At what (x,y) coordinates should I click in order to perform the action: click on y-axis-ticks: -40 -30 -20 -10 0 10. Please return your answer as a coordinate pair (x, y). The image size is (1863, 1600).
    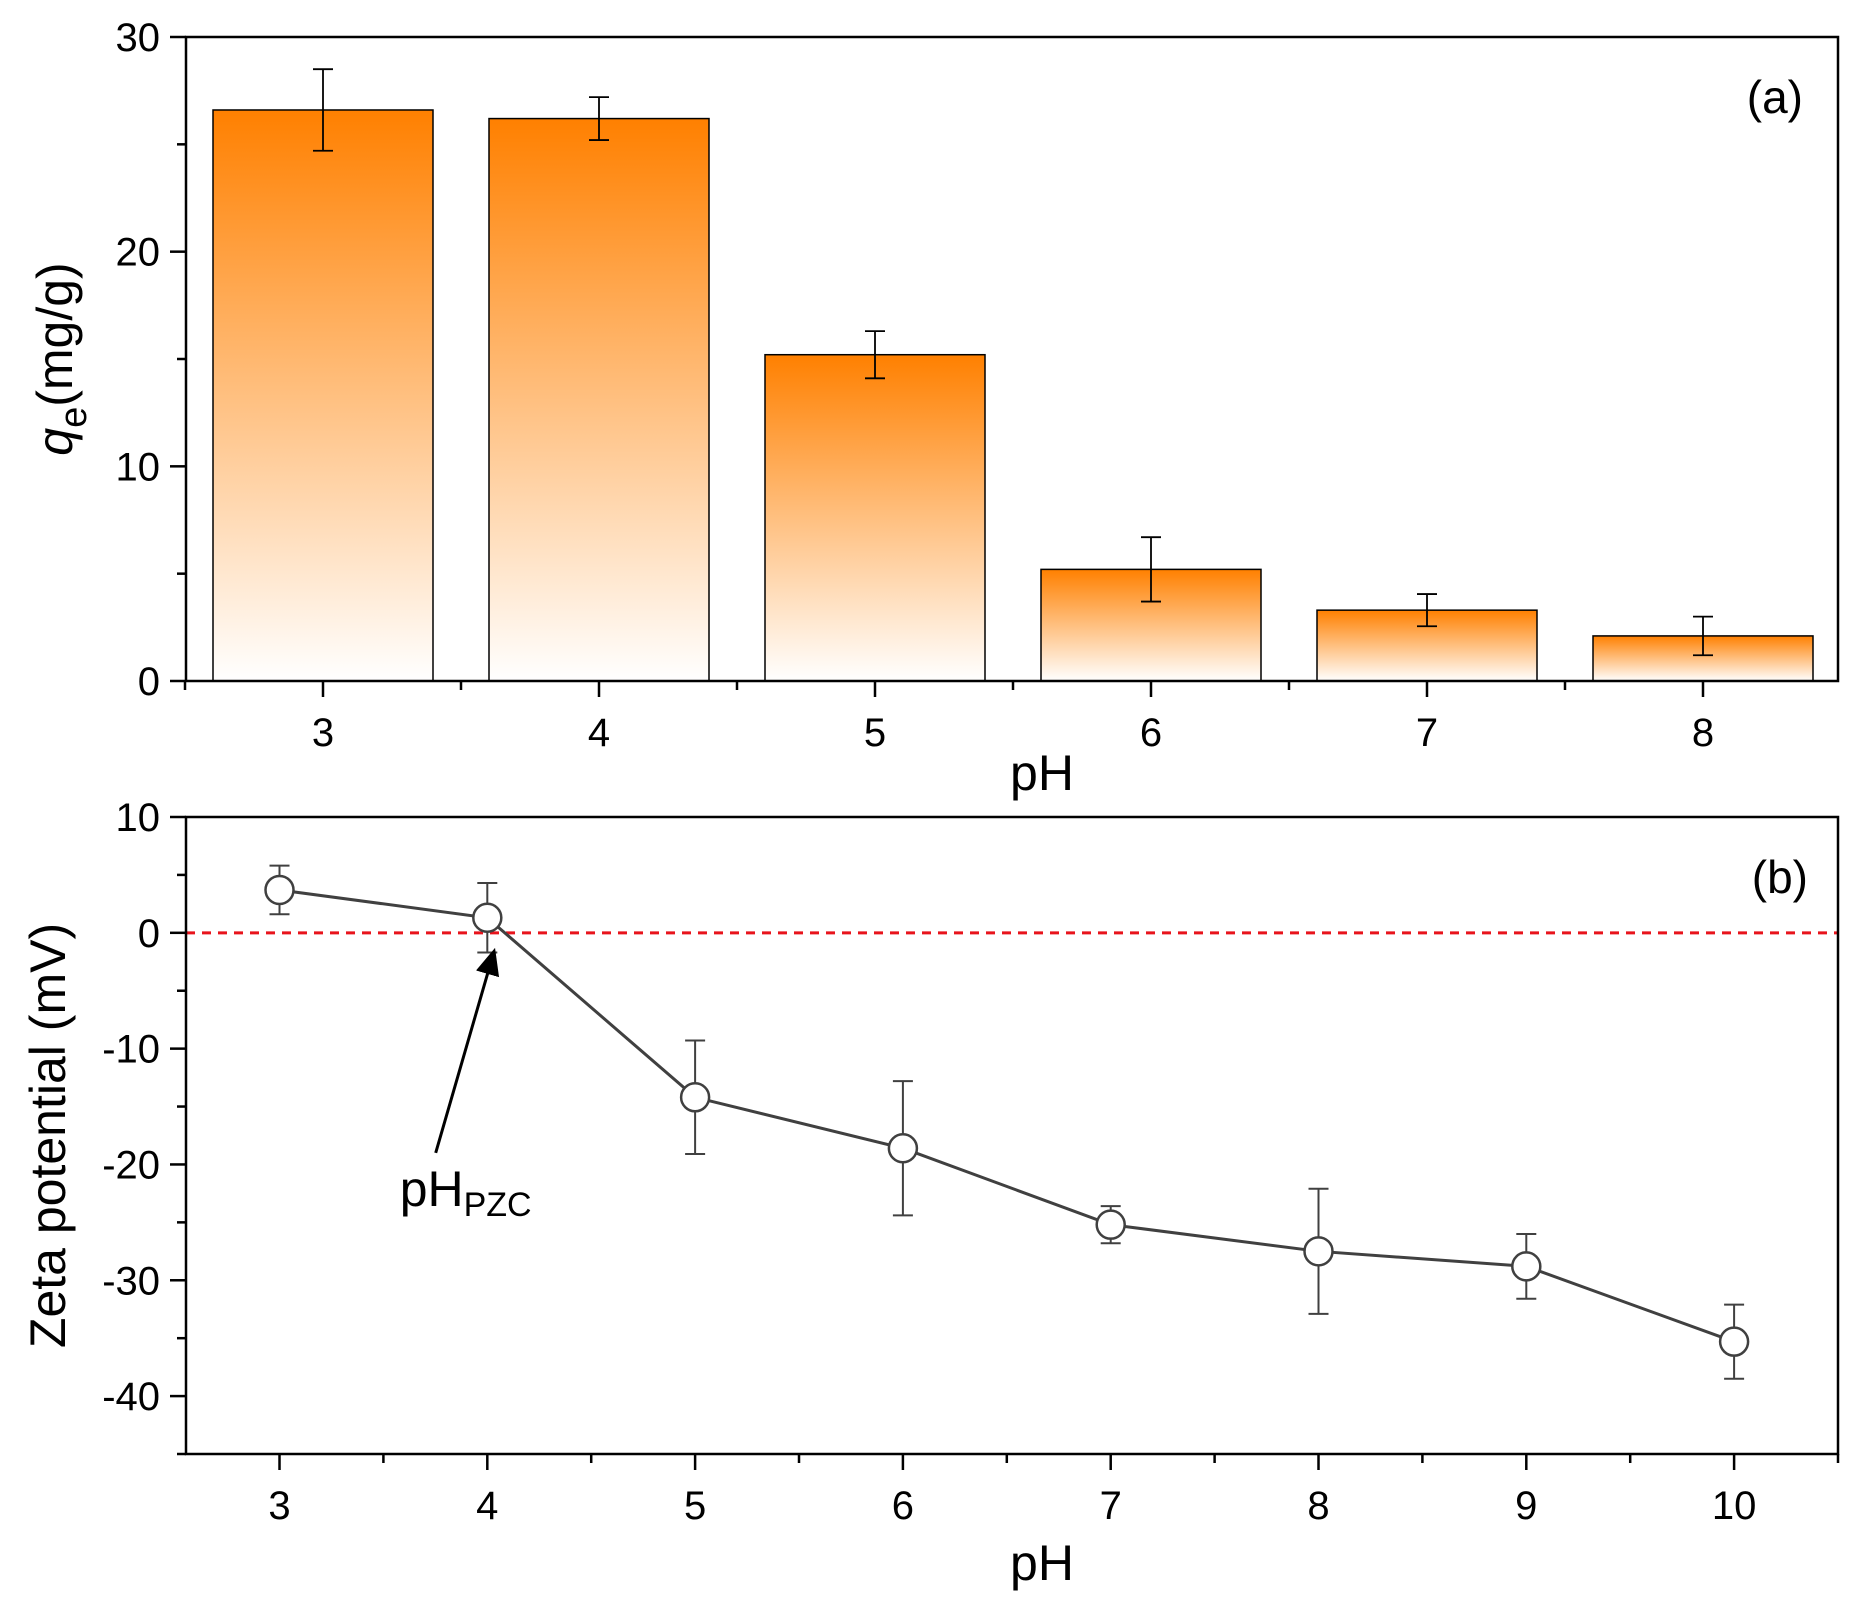
    Looking at the image, I should click on (144, 1126).